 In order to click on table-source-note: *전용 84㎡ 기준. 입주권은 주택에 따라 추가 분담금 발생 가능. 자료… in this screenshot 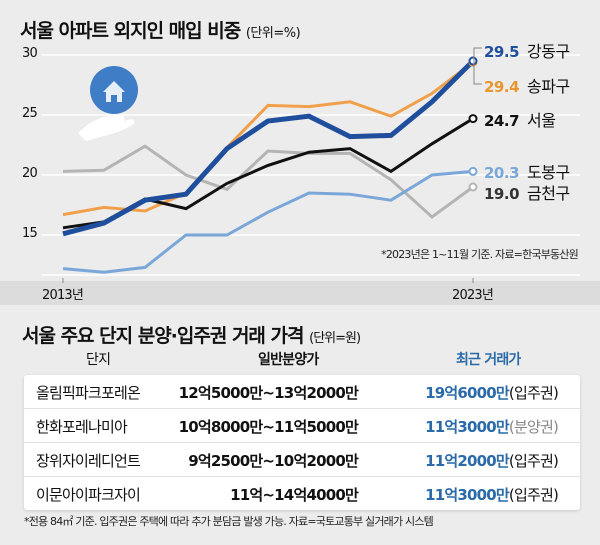, I will do `click(229, 521)`.